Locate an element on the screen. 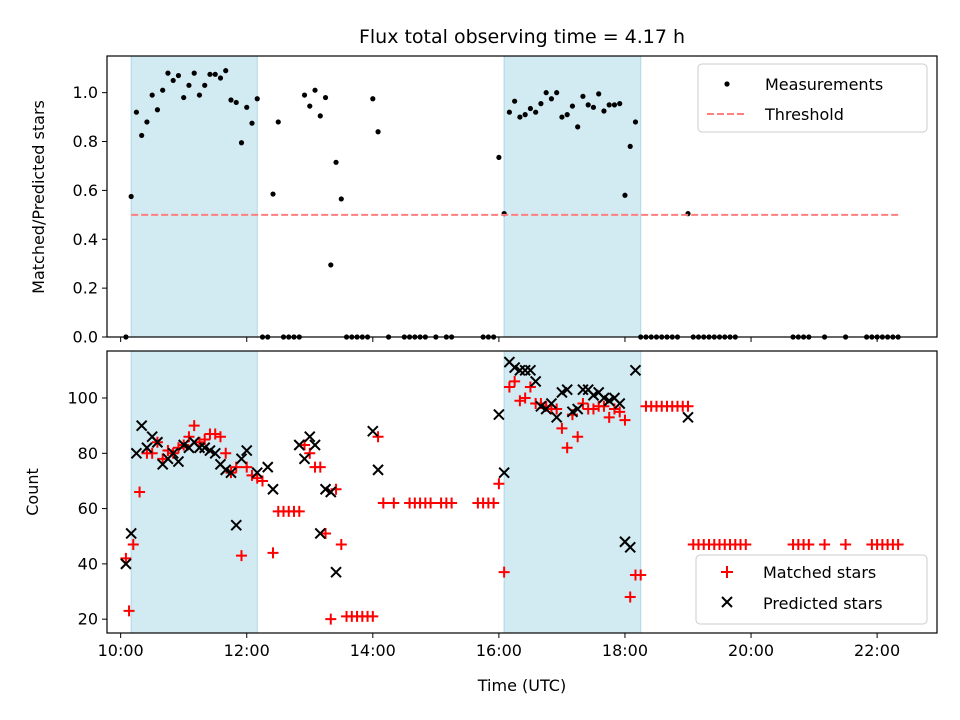  legend-predicted-label: Predicted stars is located at coordinates (823, 603).